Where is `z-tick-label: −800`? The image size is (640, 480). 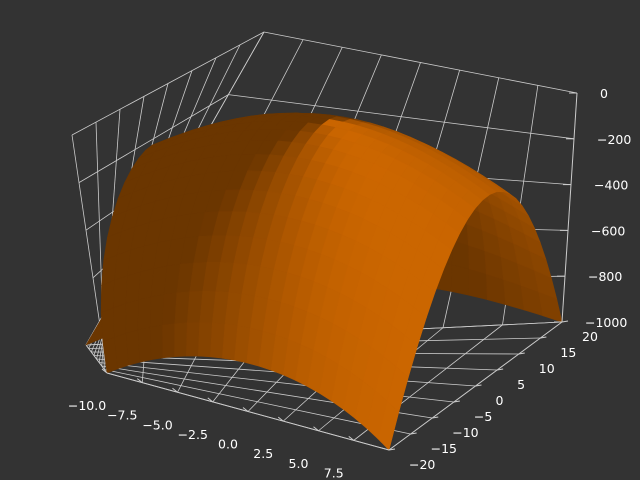
z-tick-label: −800 is located at coordinates (605, 276).